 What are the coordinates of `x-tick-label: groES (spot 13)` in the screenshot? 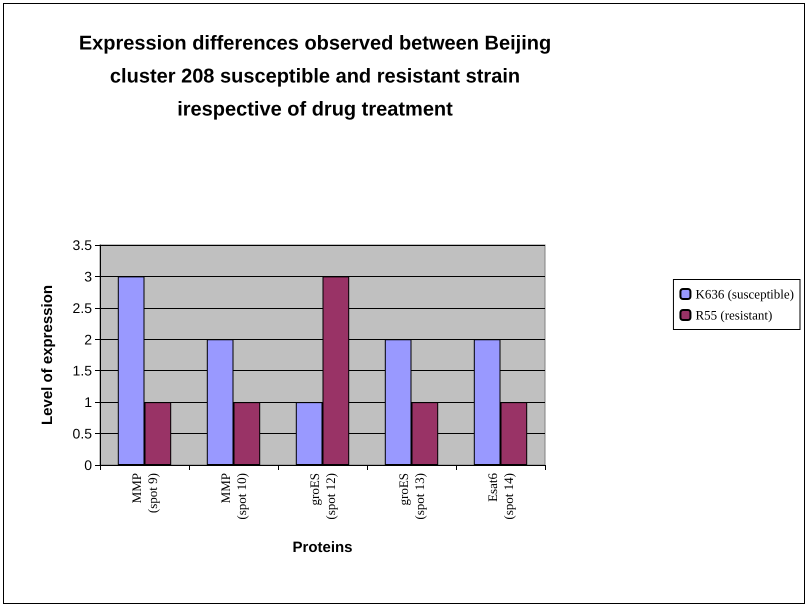 It's located at (411, 496).